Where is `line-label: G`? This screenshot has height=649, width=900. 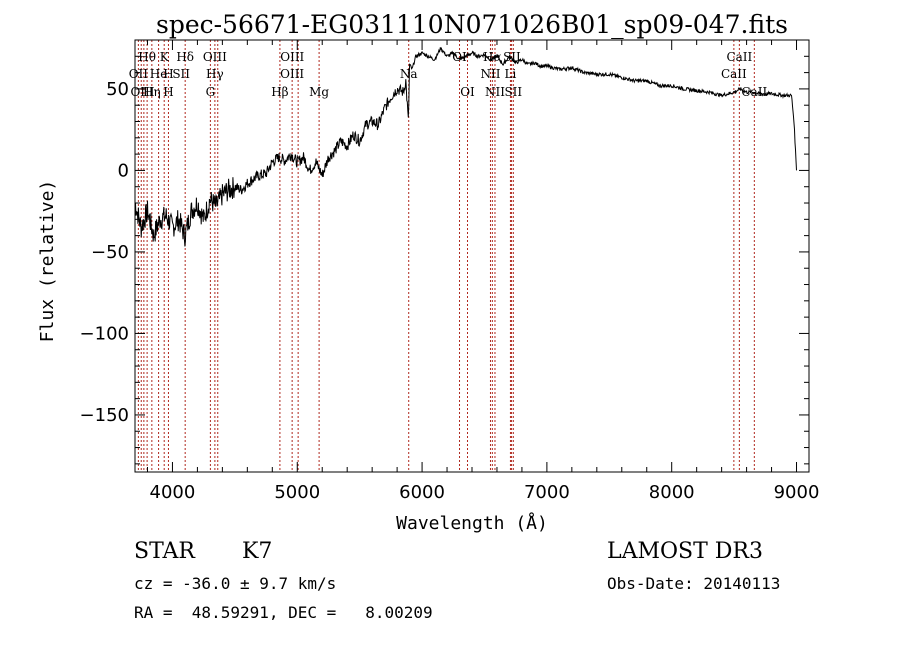
line-label: G is located at coordinates (211, 92).